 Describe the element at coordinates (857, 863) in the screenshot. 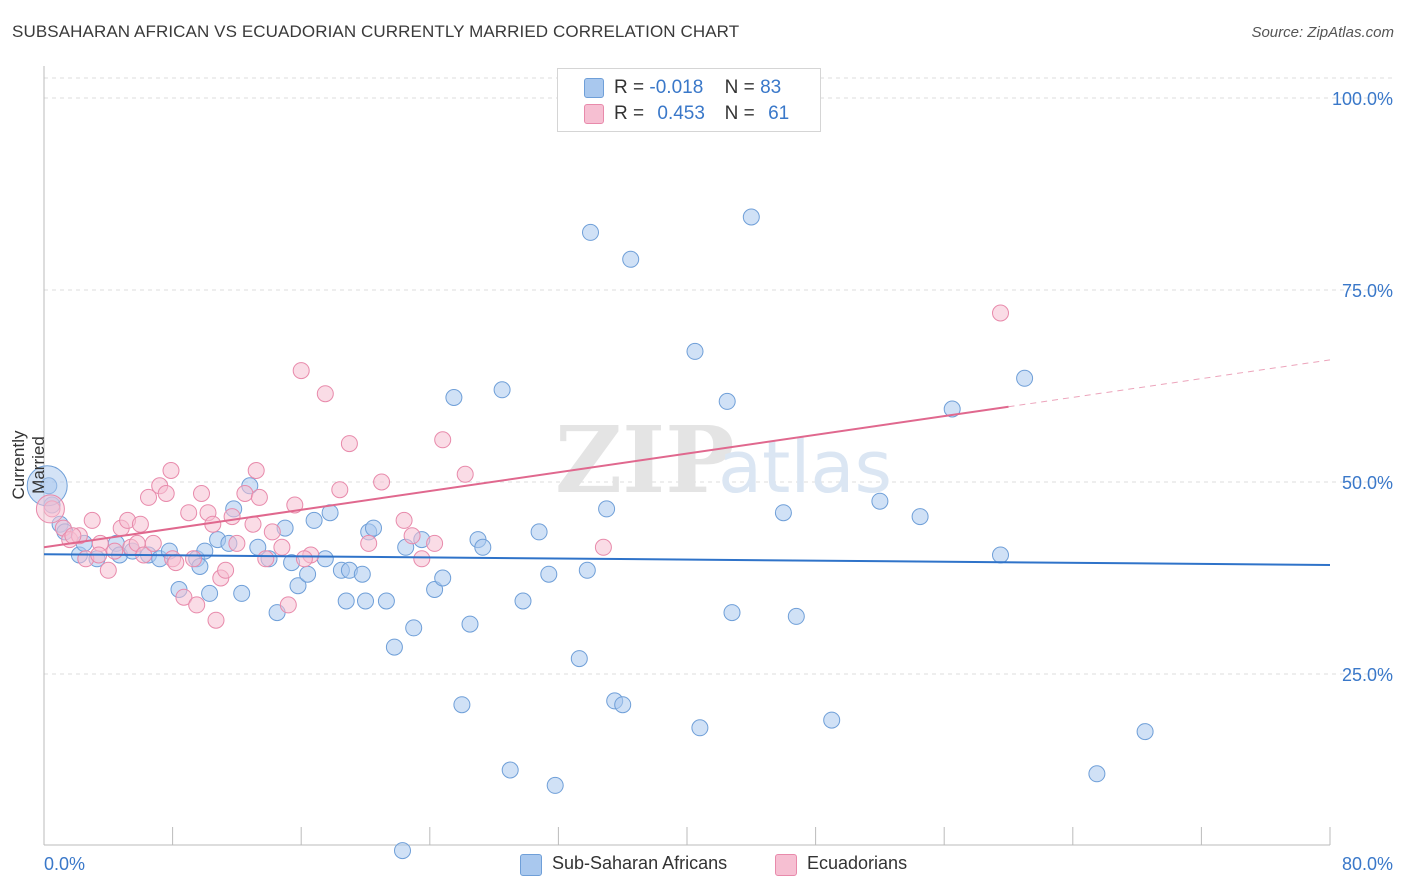

I see `bottom-legend-label-ecuadorian: Ecuadorians` at that location.